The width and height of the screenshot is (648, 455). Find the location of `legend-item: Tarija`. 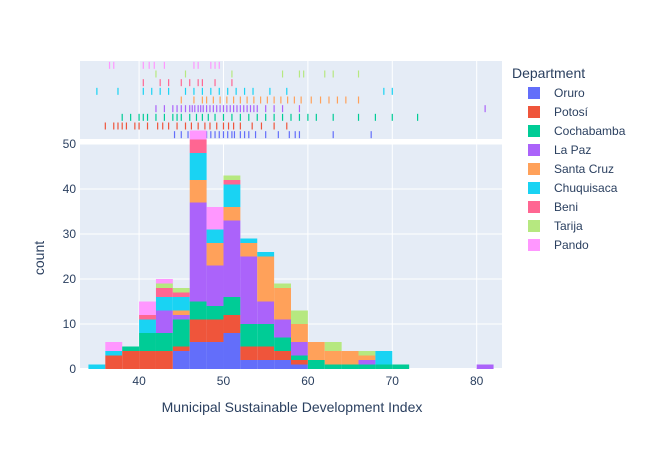

legend-item: Tarija is located at coordinates (555, 226).